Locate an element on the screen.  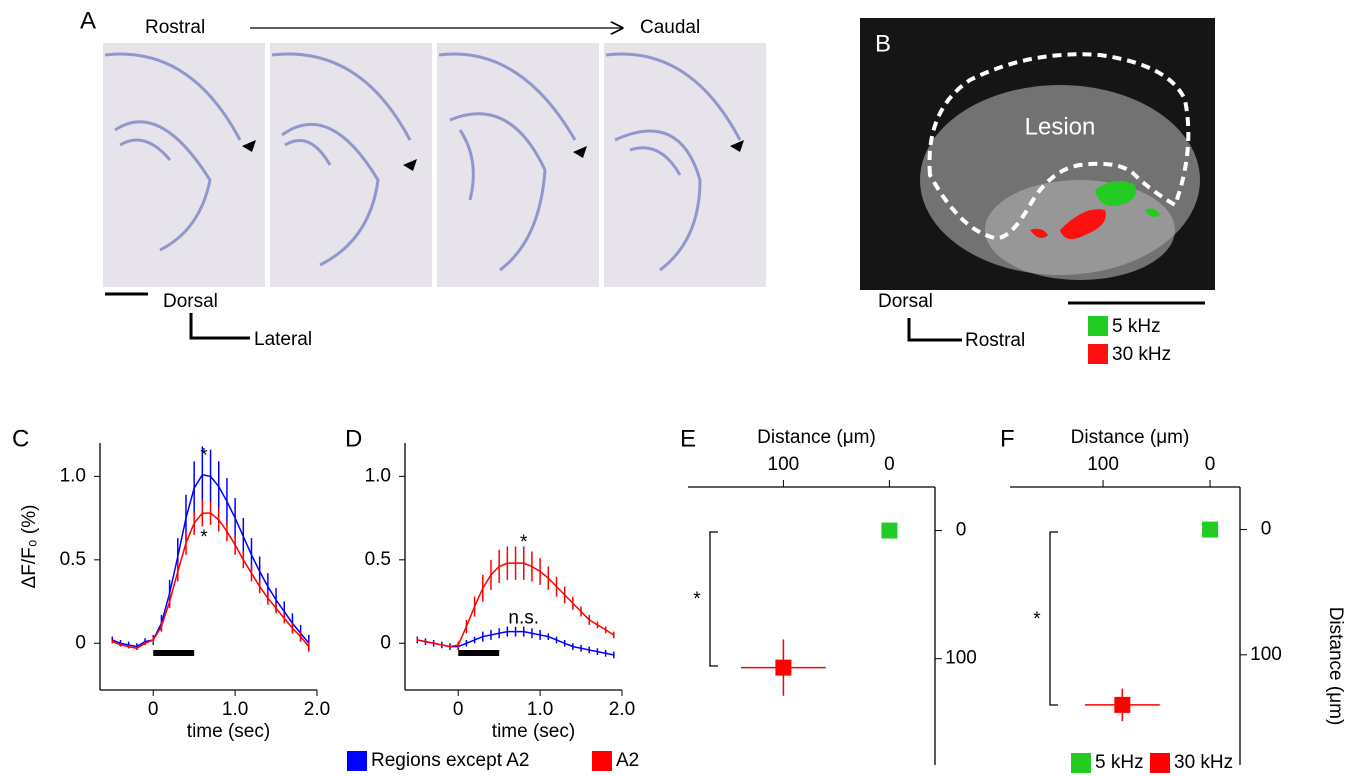
lesion-label: Lesion is located at coordinates (1060, 126).